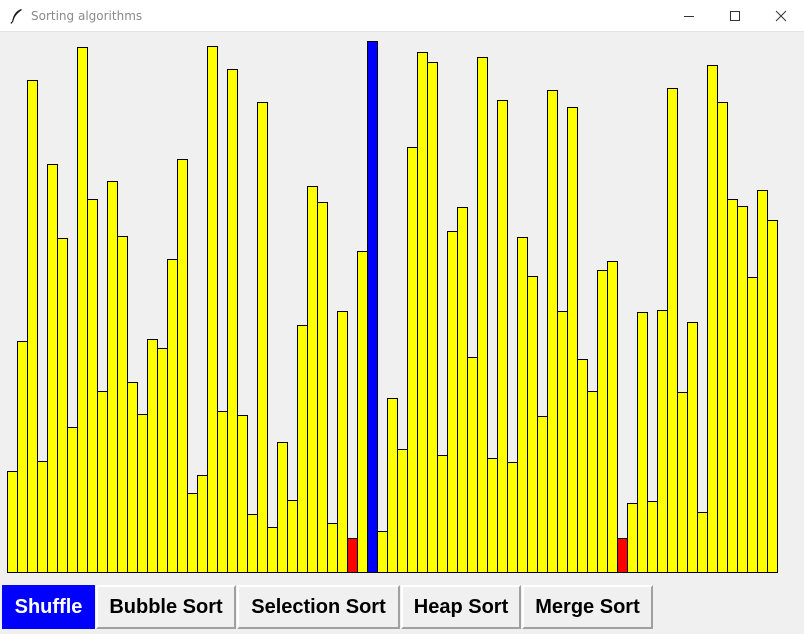 The image size is (804, 634). Describe the element at coordinates (166, 607) in the screenshot. I see `bubble-sort-button: Bubble Sort` at that location.